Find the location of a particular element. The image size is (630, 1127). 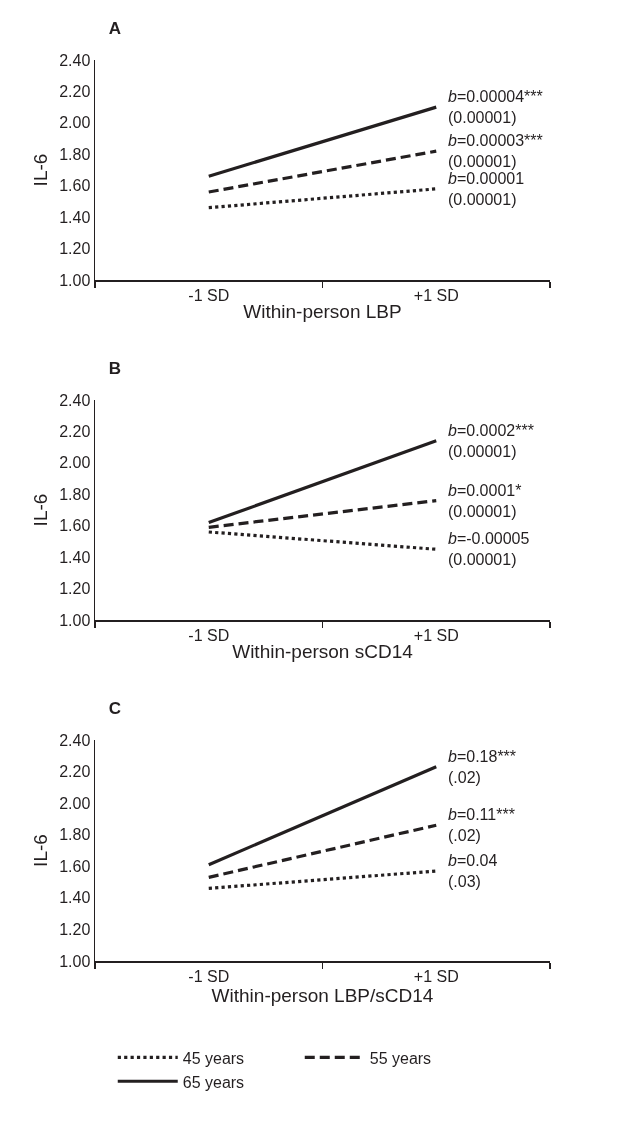

annotation: b=-0.00005 (0.00001) is located at coordinates (489, 549).